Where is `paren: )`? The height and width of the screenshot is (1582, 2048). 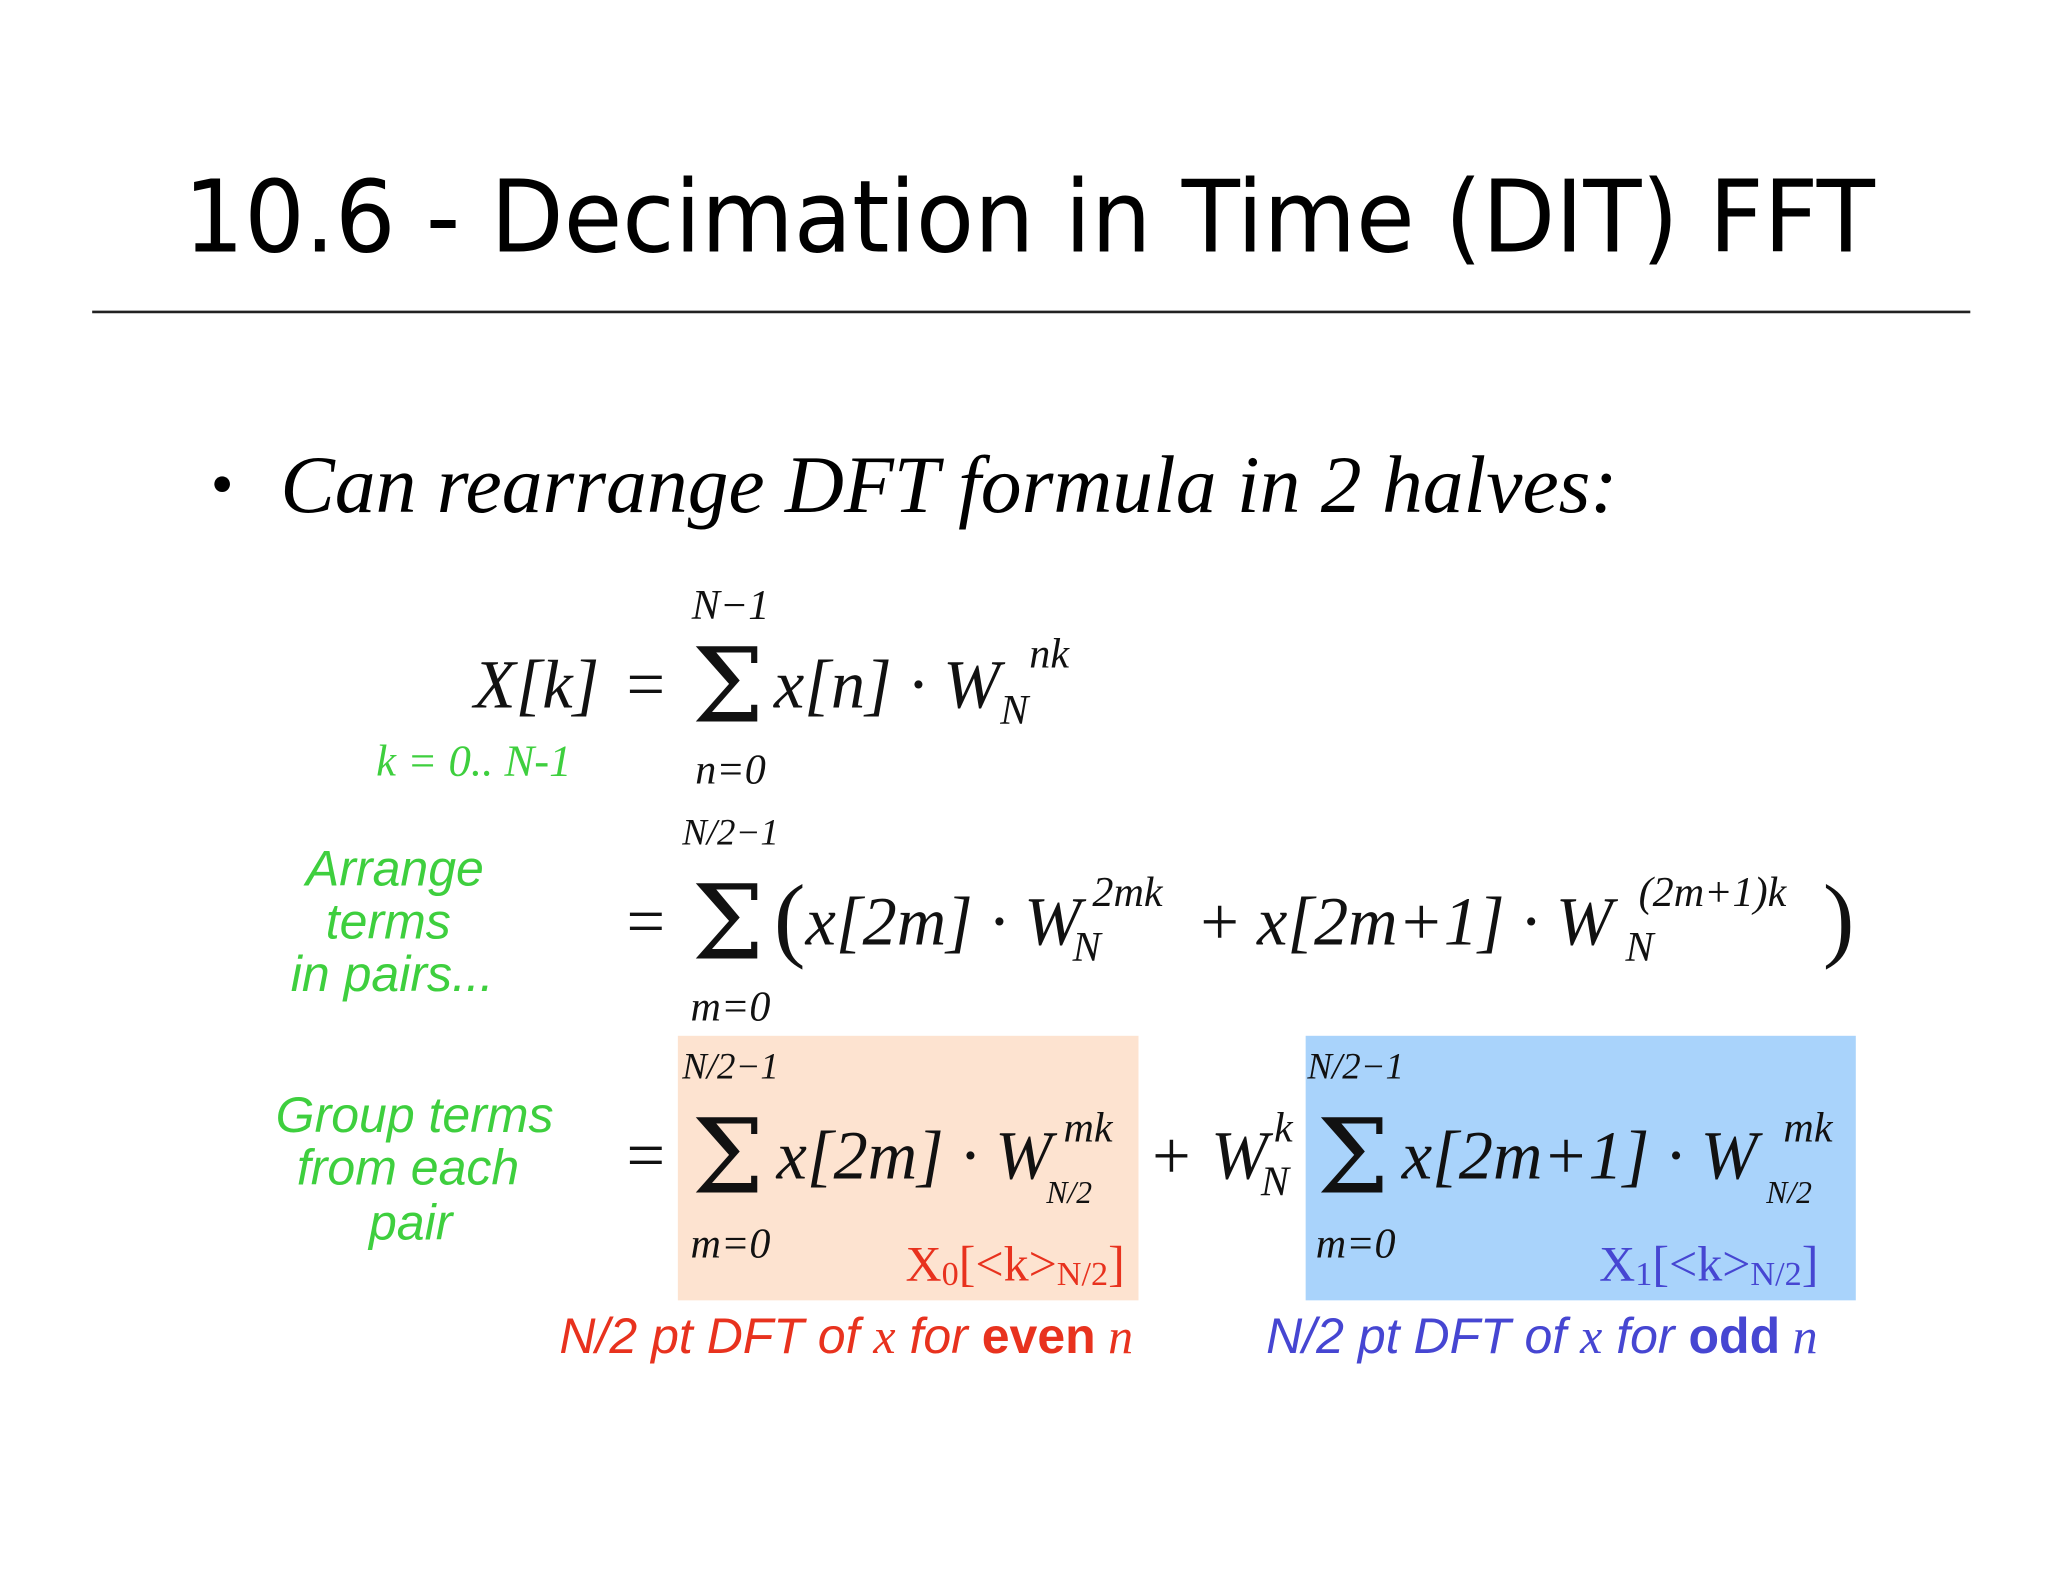
paren: ) is located at coordinates (1839, 919).